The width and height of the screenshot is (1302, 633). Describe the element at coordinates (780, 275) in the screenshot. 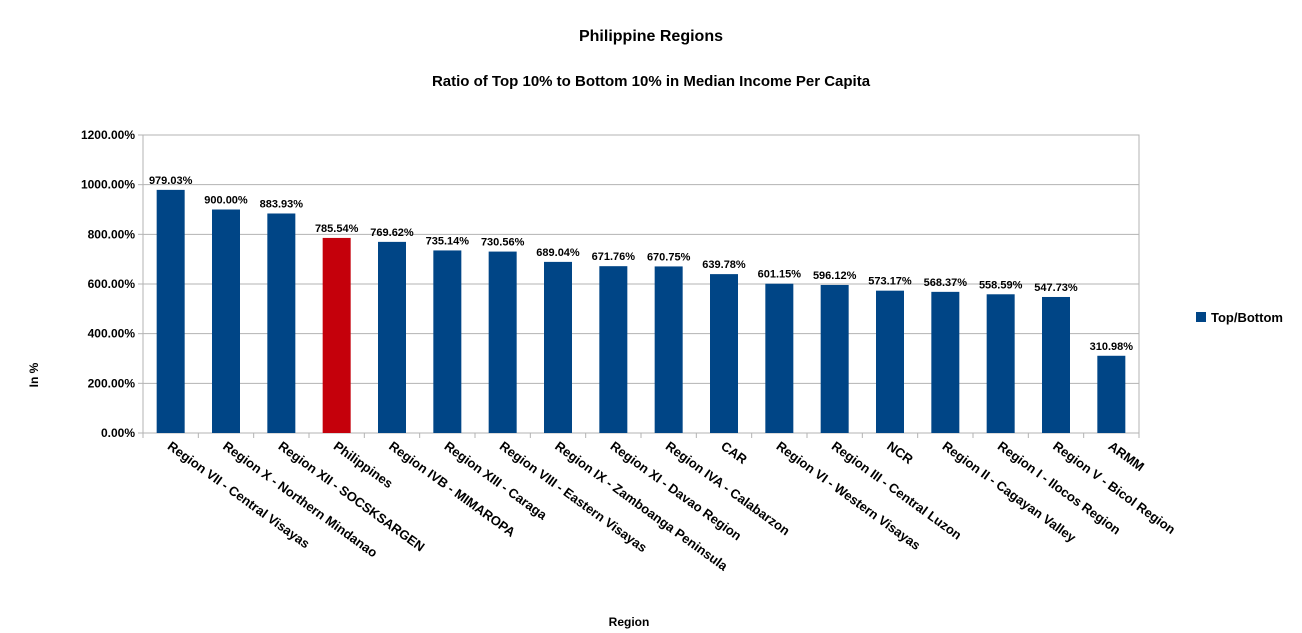

I see `data-label: 601.15%` at that location.